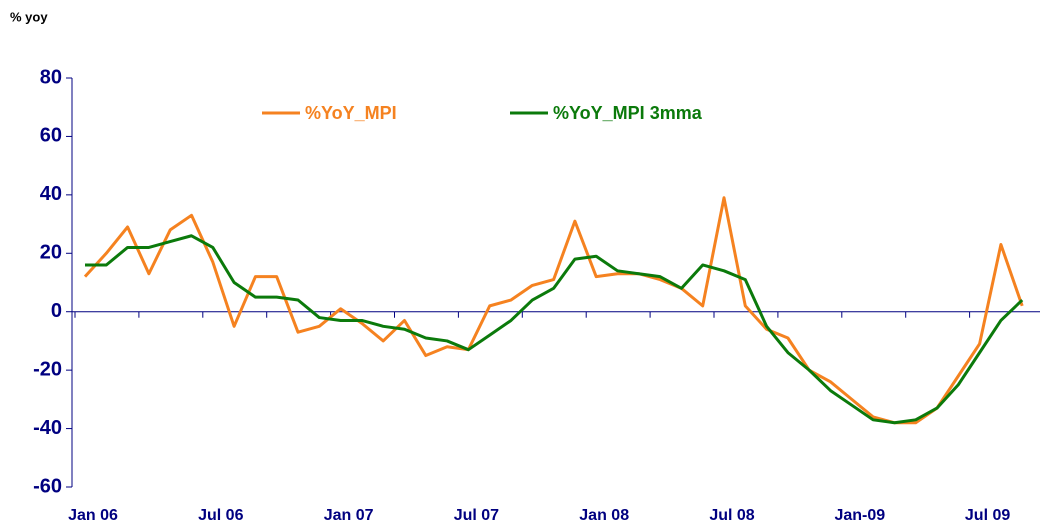 The height and width of the screenshot is (526, 1048). I want to click on x-tick-label: Jul 08, so click(731, 515).